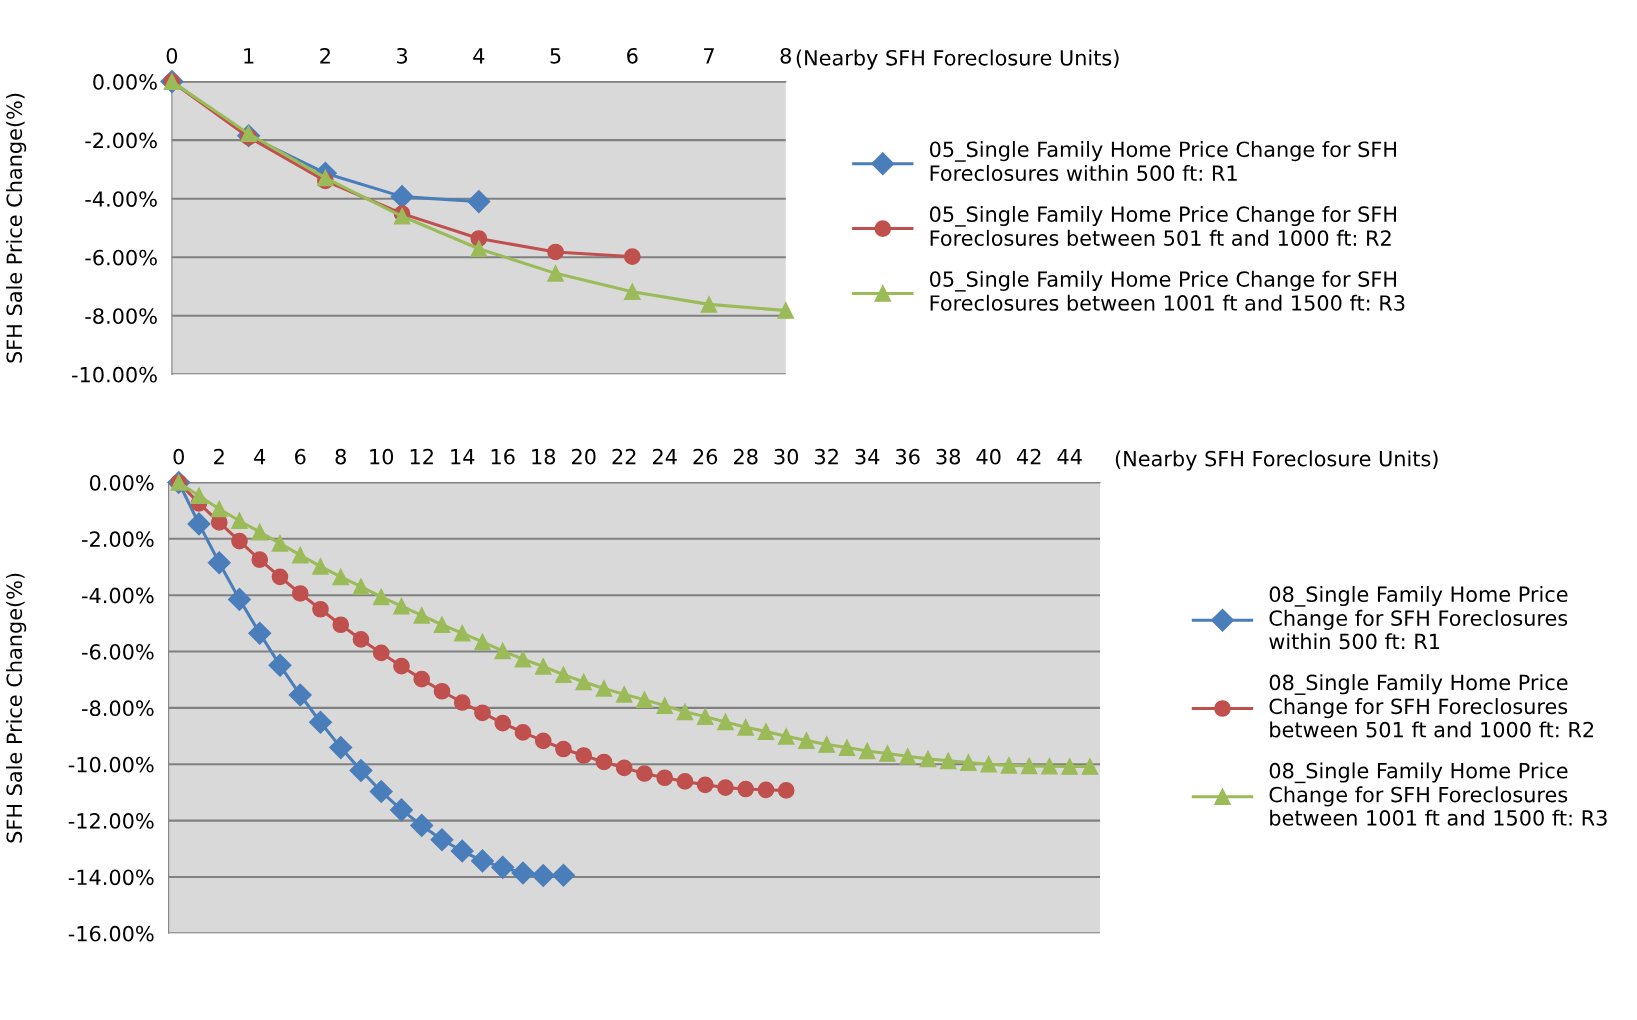  What do you see at coordinates (421, 456) in the screenshot?
I see `x-tick-label: 12` at bounding box center [421, 456].